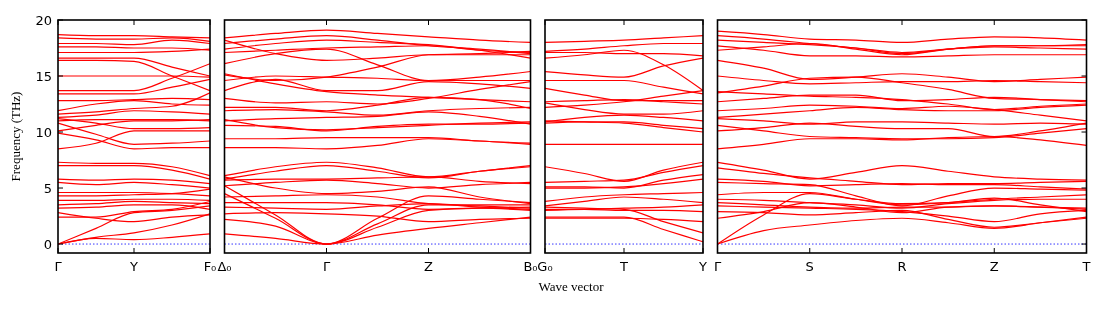 The height and width of the screenshot is (310, 1106). Describe the element at coordinates (571, 286) in the screenshot. I see `x-axis-title: Wave vector` at that location.